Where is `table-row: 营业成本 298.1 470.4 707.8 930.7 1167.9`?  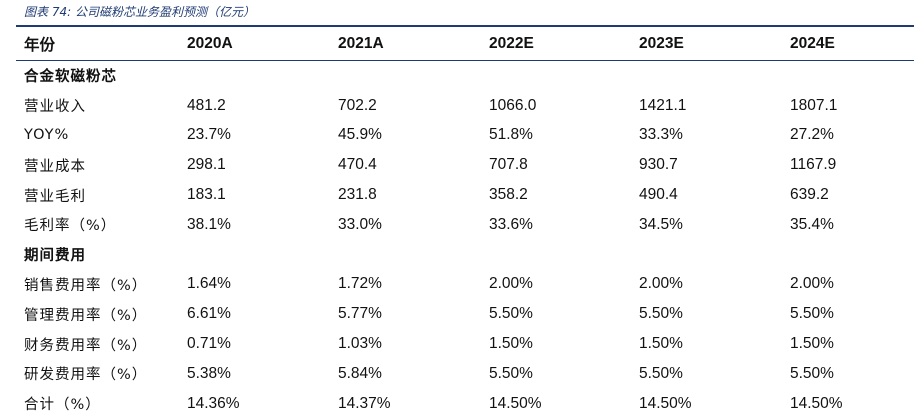 table-row: 营业成本 298.1 470.4 707.8 930.7 1167.9 is located at coordinates (465, 165).